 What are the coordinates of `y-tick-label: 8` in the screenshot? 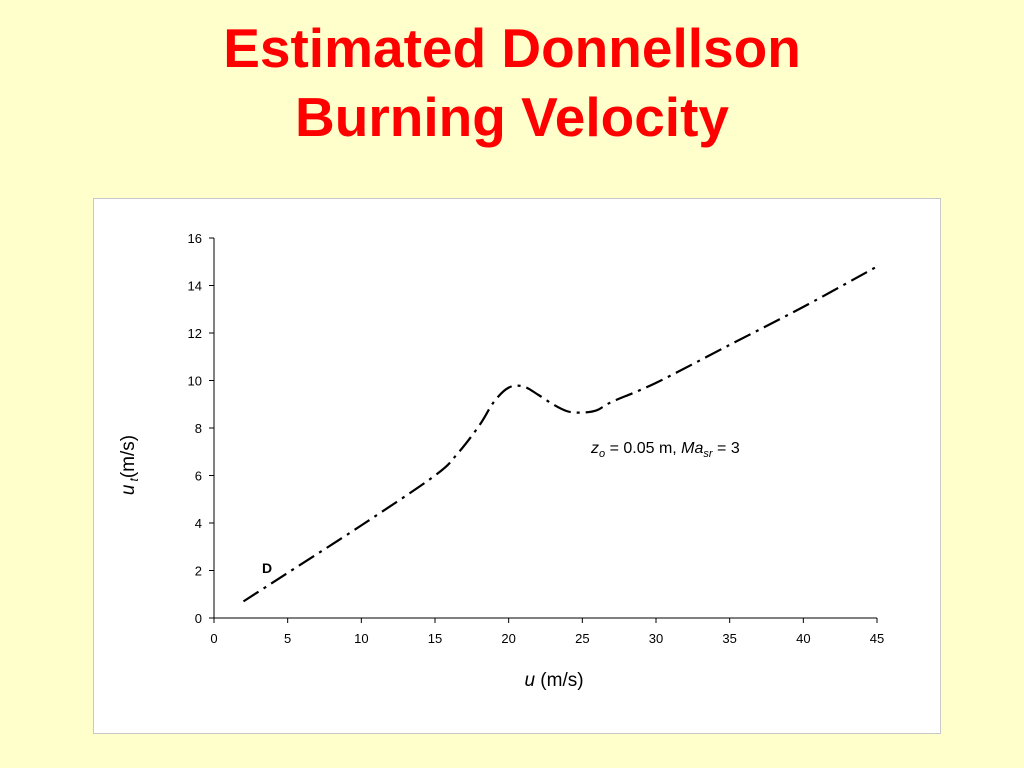 It's located at (198, 428).